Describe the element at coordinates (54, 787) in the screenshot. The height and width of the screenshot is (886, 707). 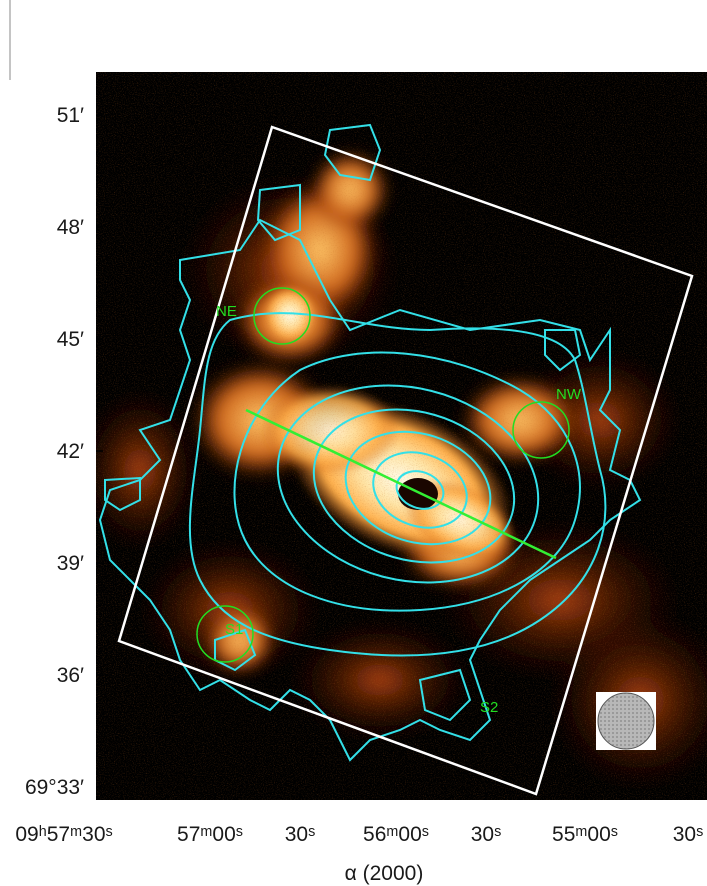
I see `y-tick-label: 69°33′` at that location.